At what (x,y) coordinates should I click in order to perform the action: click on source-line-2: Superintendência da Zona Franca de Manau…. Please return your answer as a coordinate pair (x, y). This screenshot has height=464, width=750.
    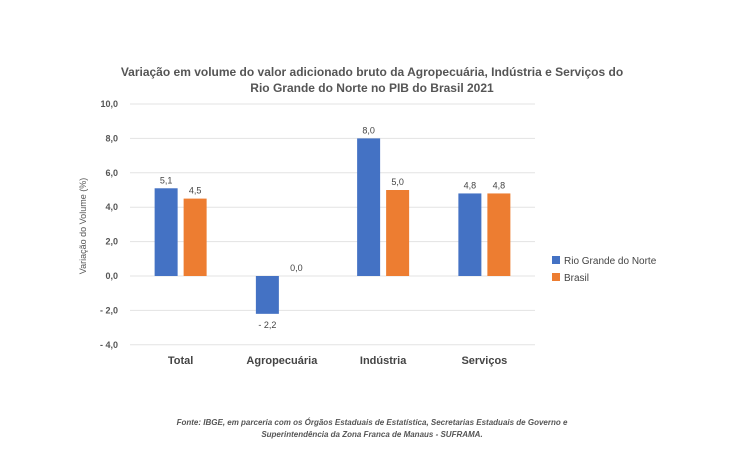
    Looking at the image, I should click on (371, 434).